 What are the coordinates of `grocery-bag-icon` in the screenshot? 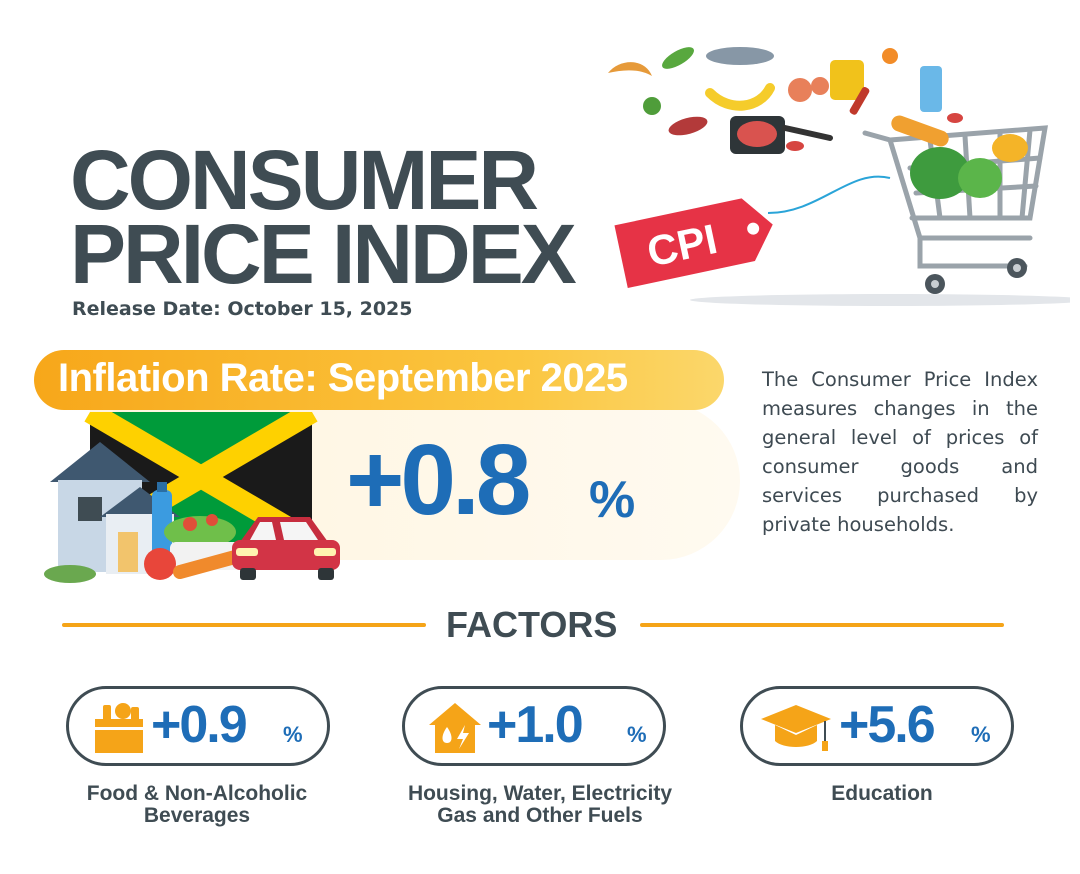 It's located at (119, 728).